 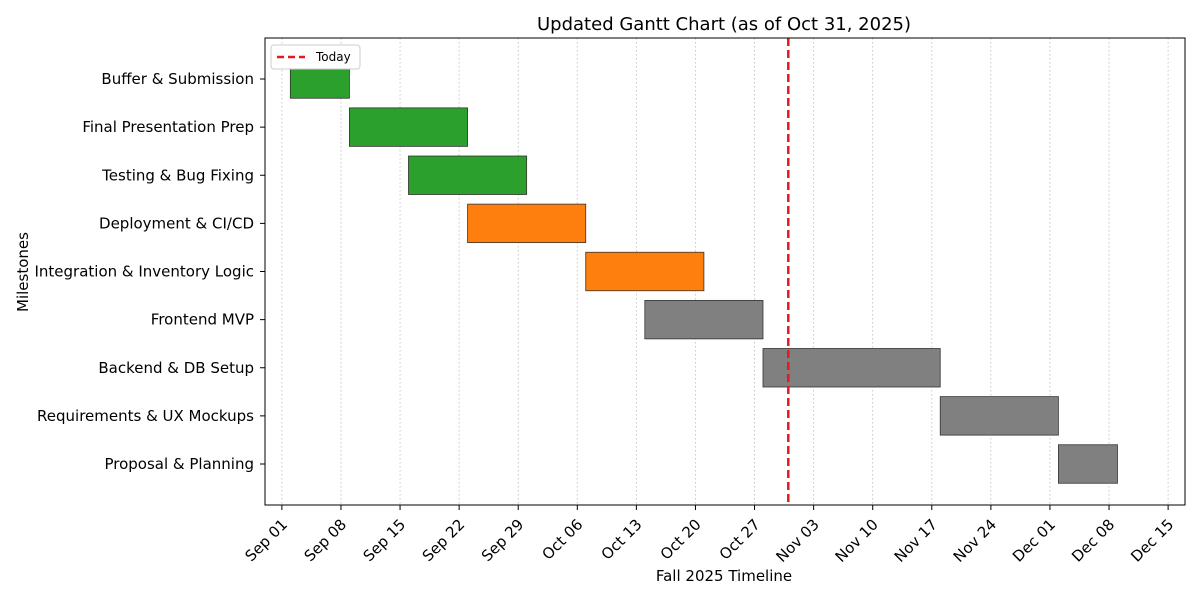 What do you see at coordinates (916, 540) in the screenshot?
I see `x-tick-label: Nov 17` at bounding box center [916, 540].